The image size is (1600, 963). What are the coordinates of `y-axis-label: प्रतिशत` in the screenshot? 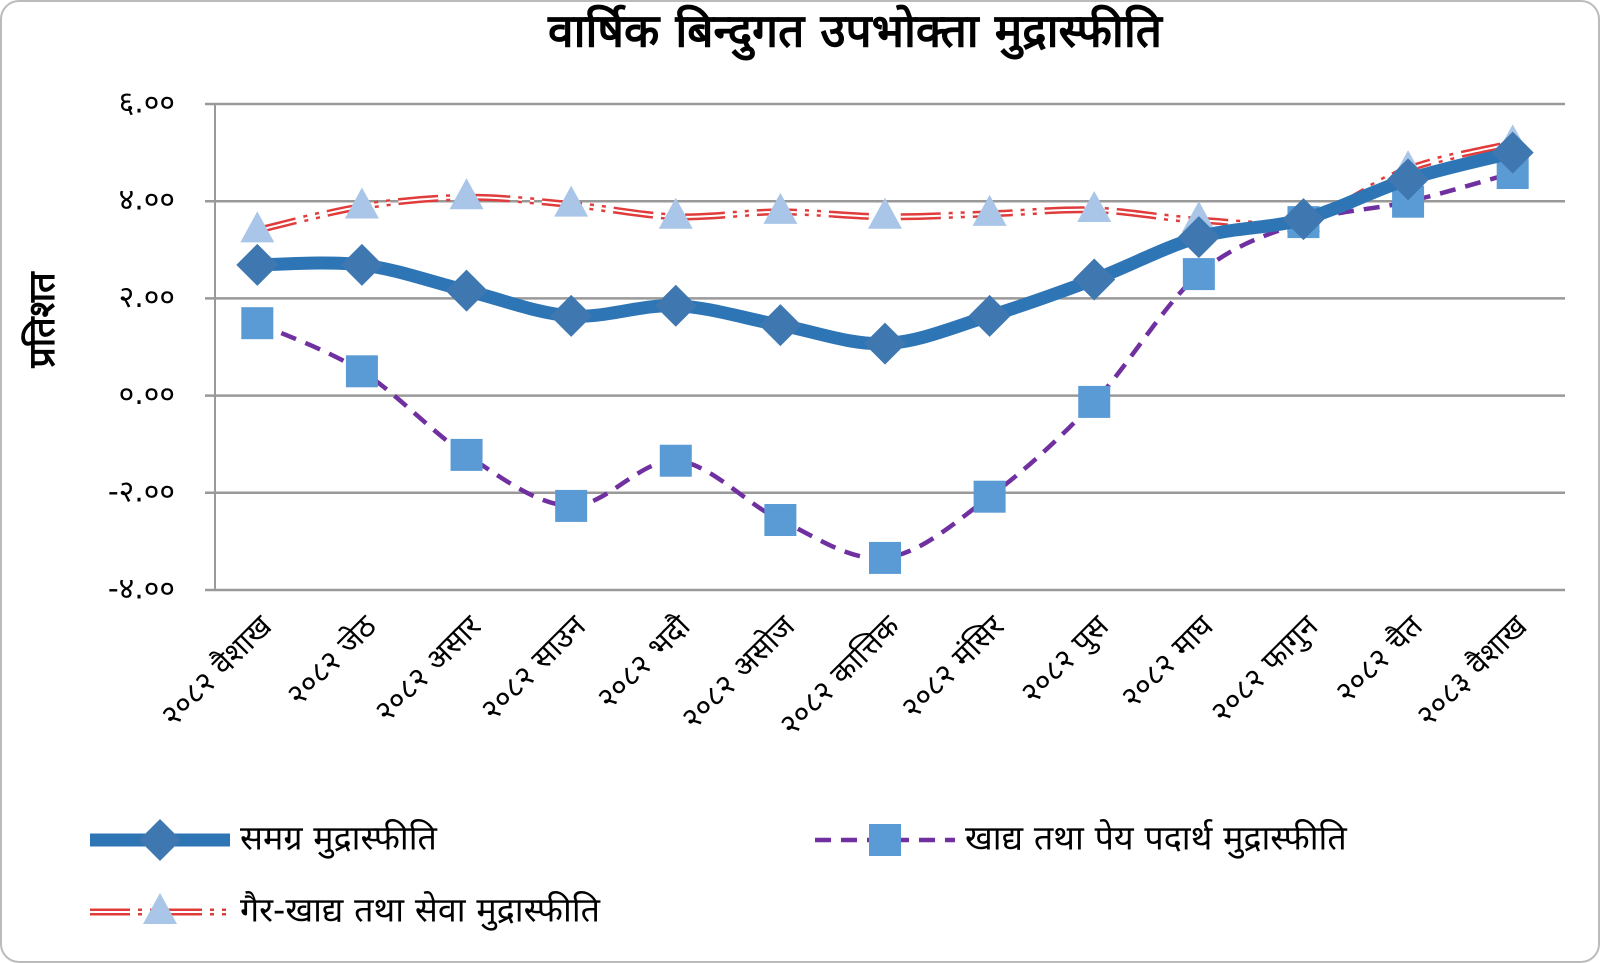 It's located at (42, 320).